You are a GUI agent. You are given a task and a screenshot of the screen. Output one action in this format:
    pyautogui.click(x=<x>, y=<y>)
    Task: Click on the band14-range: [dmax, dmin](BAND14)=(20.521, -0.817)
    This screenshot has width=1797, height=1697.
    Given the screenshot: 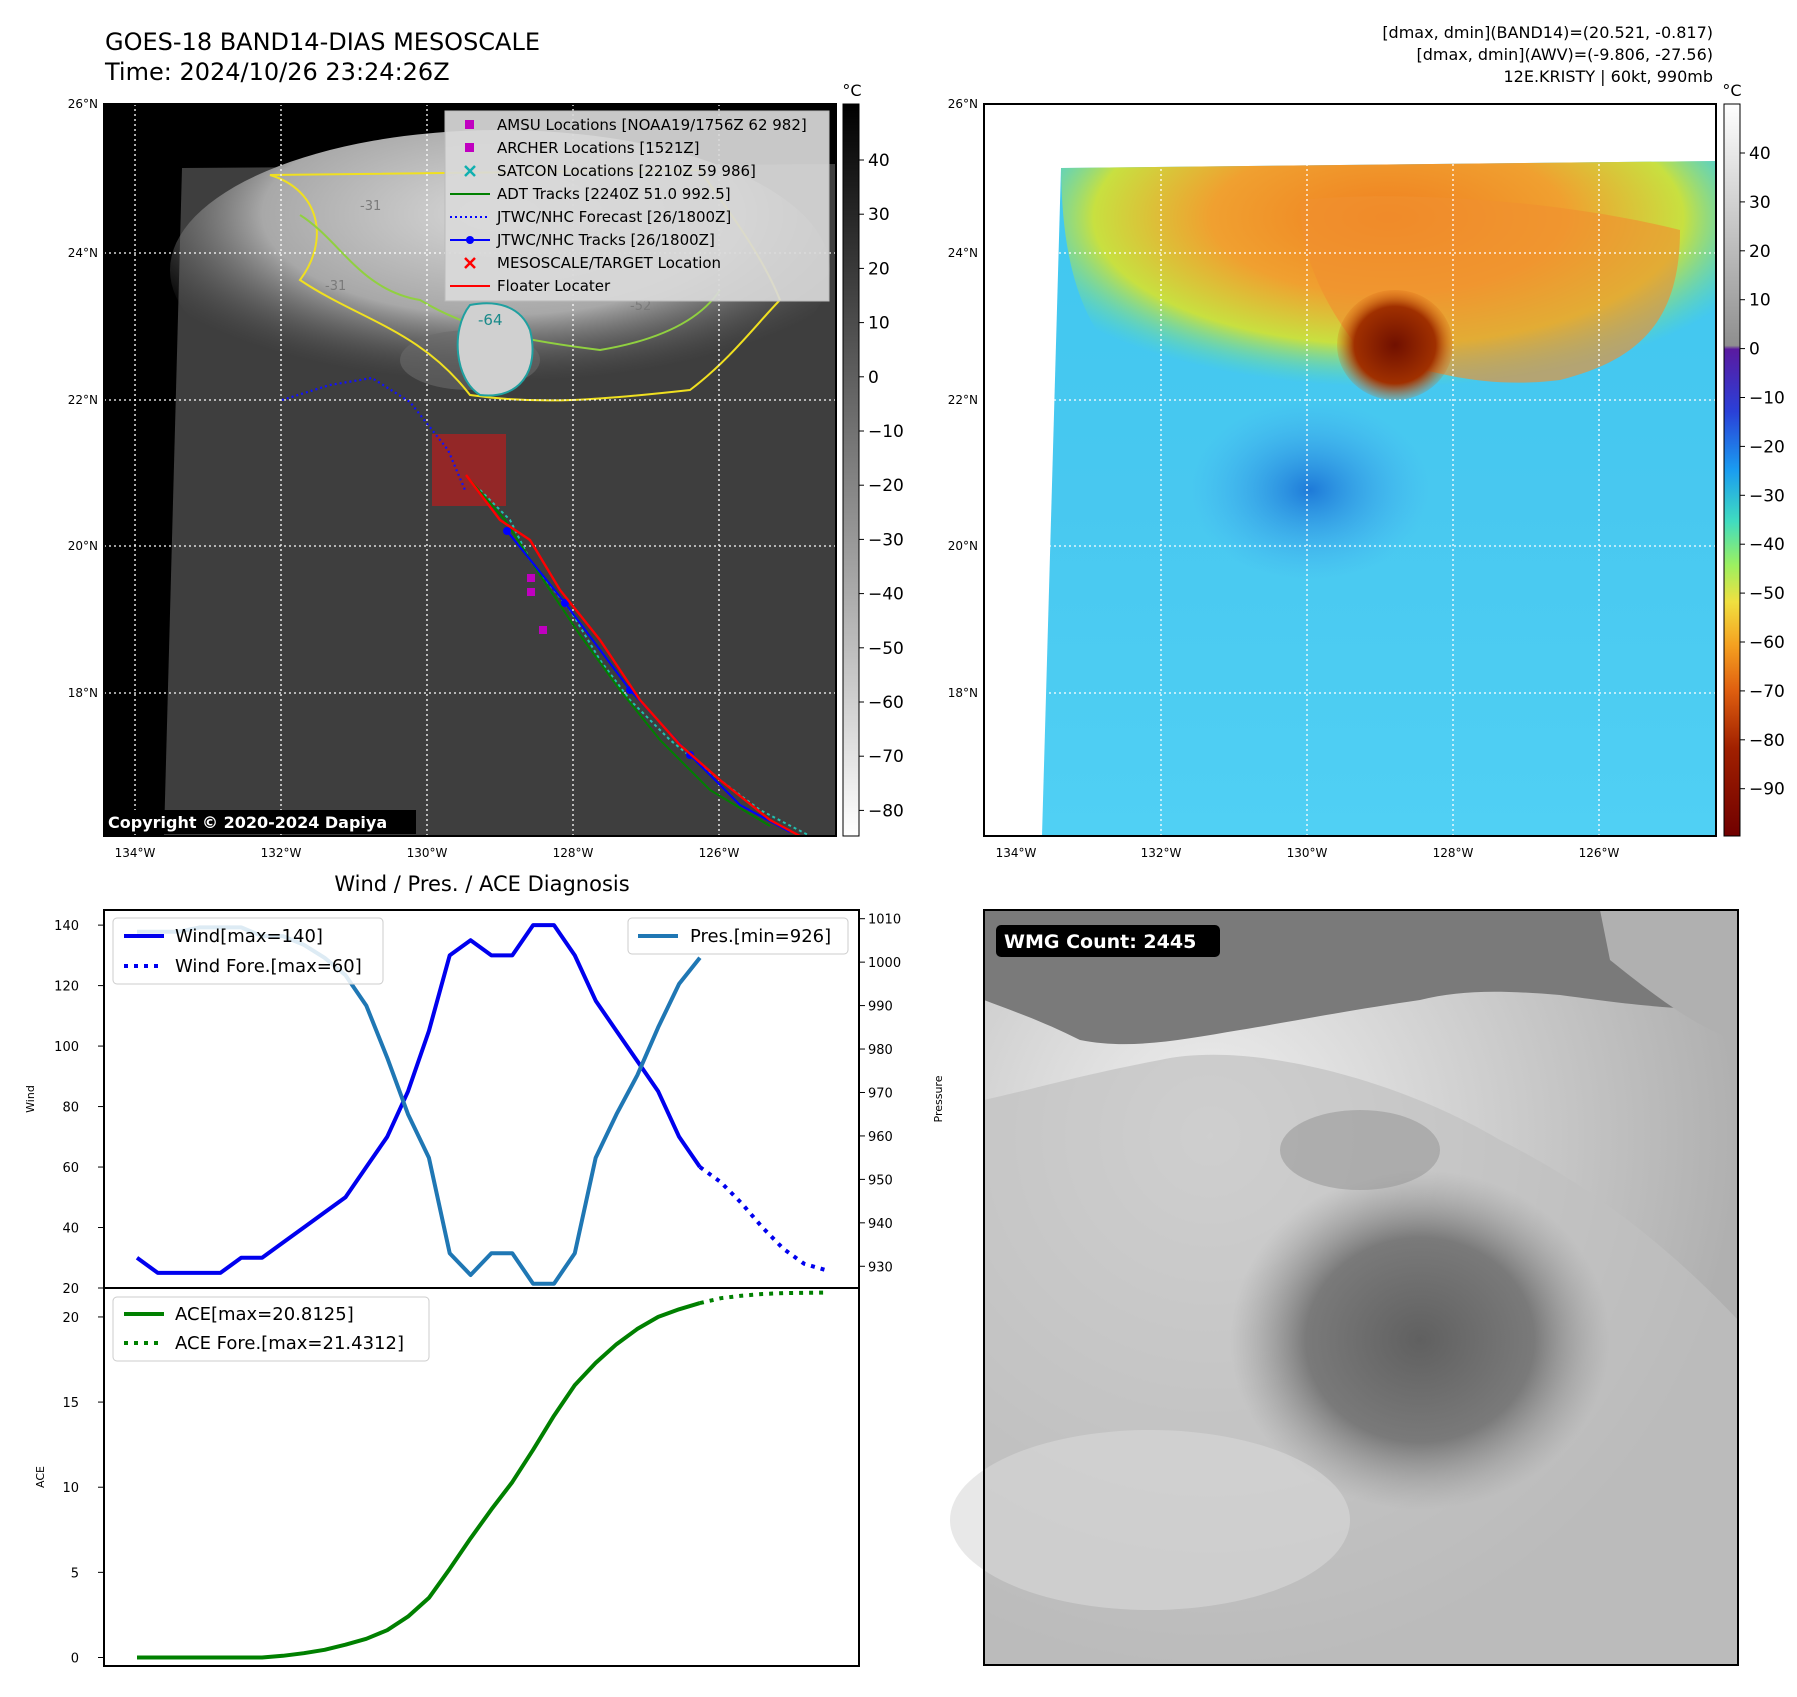 What is the action you would take?
    pyautogui.click(x=1547, y=32)
    